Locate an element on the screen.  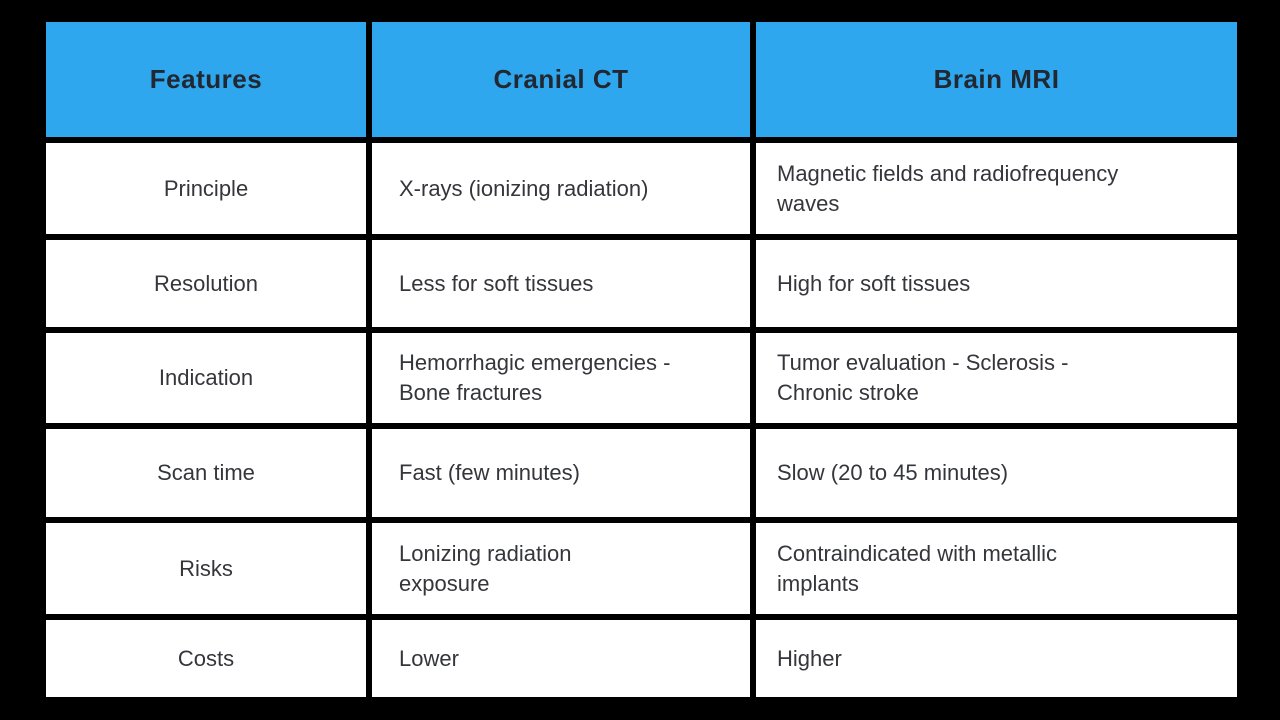
mri-value: High for soft tissues is located at coordinates (874, 283).